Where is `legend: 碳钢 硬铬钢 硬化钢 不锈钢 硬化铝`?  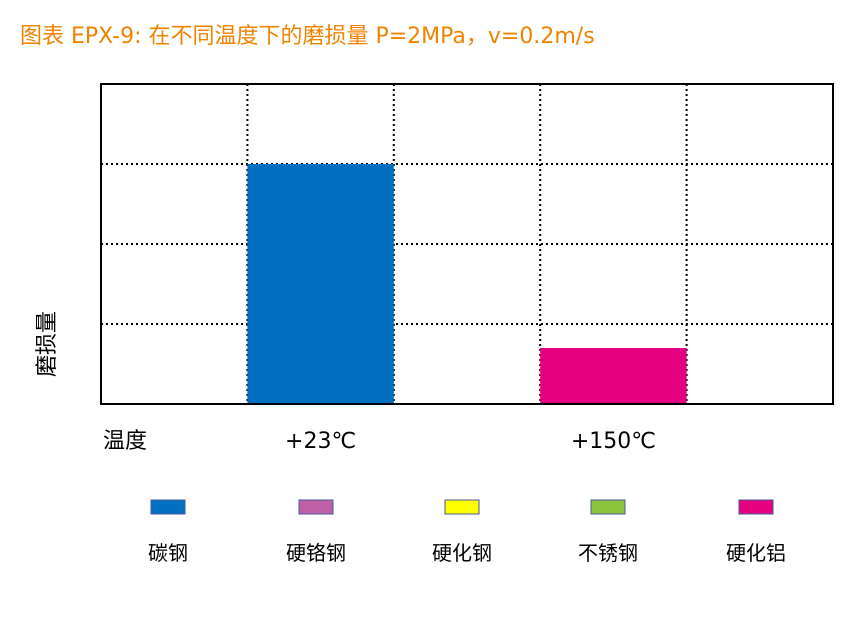
legend: 碳钢 硬铬钢 硬化钢 不锈钢 硬化铝 is located at coordinates (467, 532).